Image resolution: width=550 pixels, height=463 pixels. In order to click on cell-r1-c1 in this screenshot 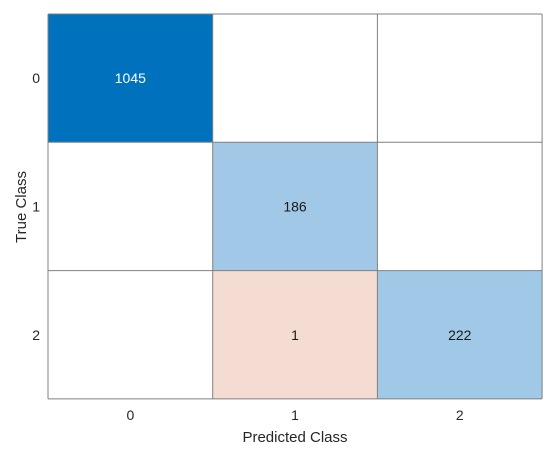, I will do `click(295, 206)`.